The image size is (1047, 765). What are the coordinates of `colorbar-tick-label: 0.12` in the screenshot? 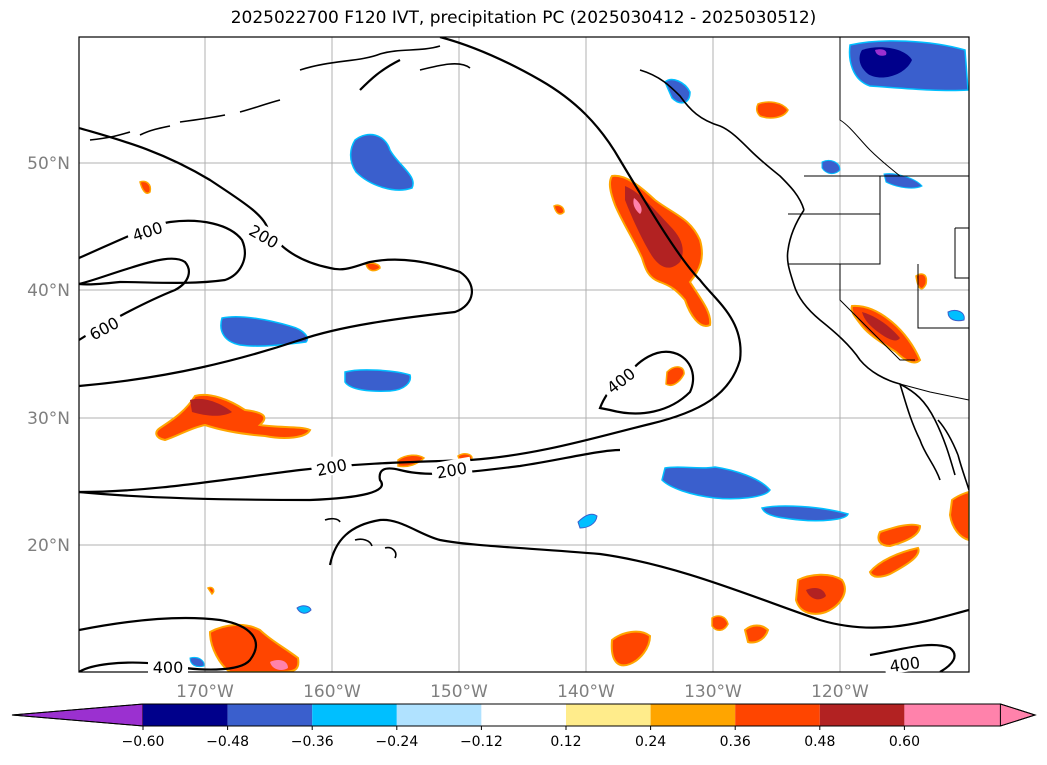 It's located at (565, 742).